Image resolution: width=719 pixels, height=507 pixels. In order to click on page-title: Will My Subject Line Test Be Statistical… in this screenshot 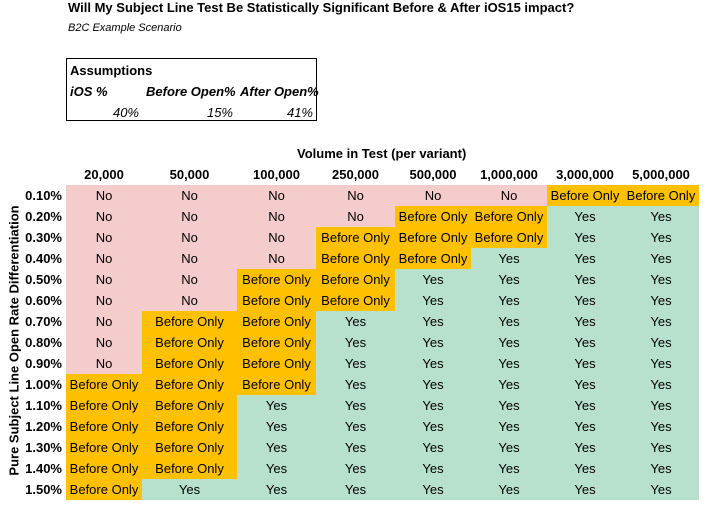, I will do `click(321, 7)`.